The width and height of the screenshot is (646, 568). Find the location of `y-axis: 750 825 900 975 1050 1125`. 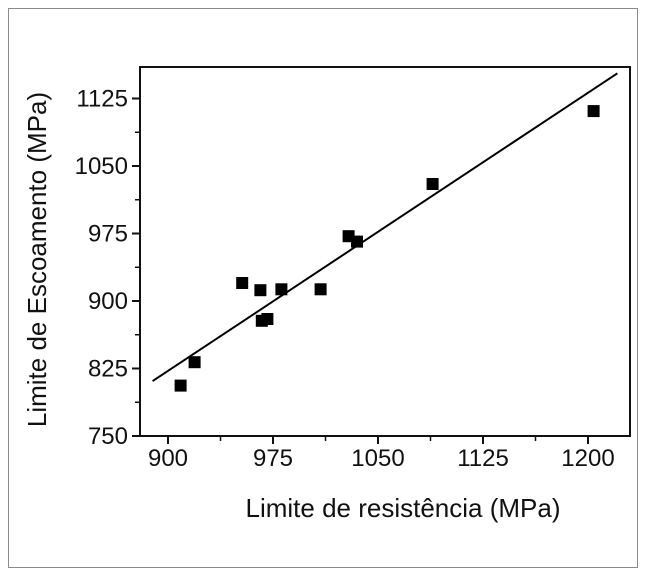

y-axis: 750 825 900 975 1050 1125 is located at coordinates (107, 268).